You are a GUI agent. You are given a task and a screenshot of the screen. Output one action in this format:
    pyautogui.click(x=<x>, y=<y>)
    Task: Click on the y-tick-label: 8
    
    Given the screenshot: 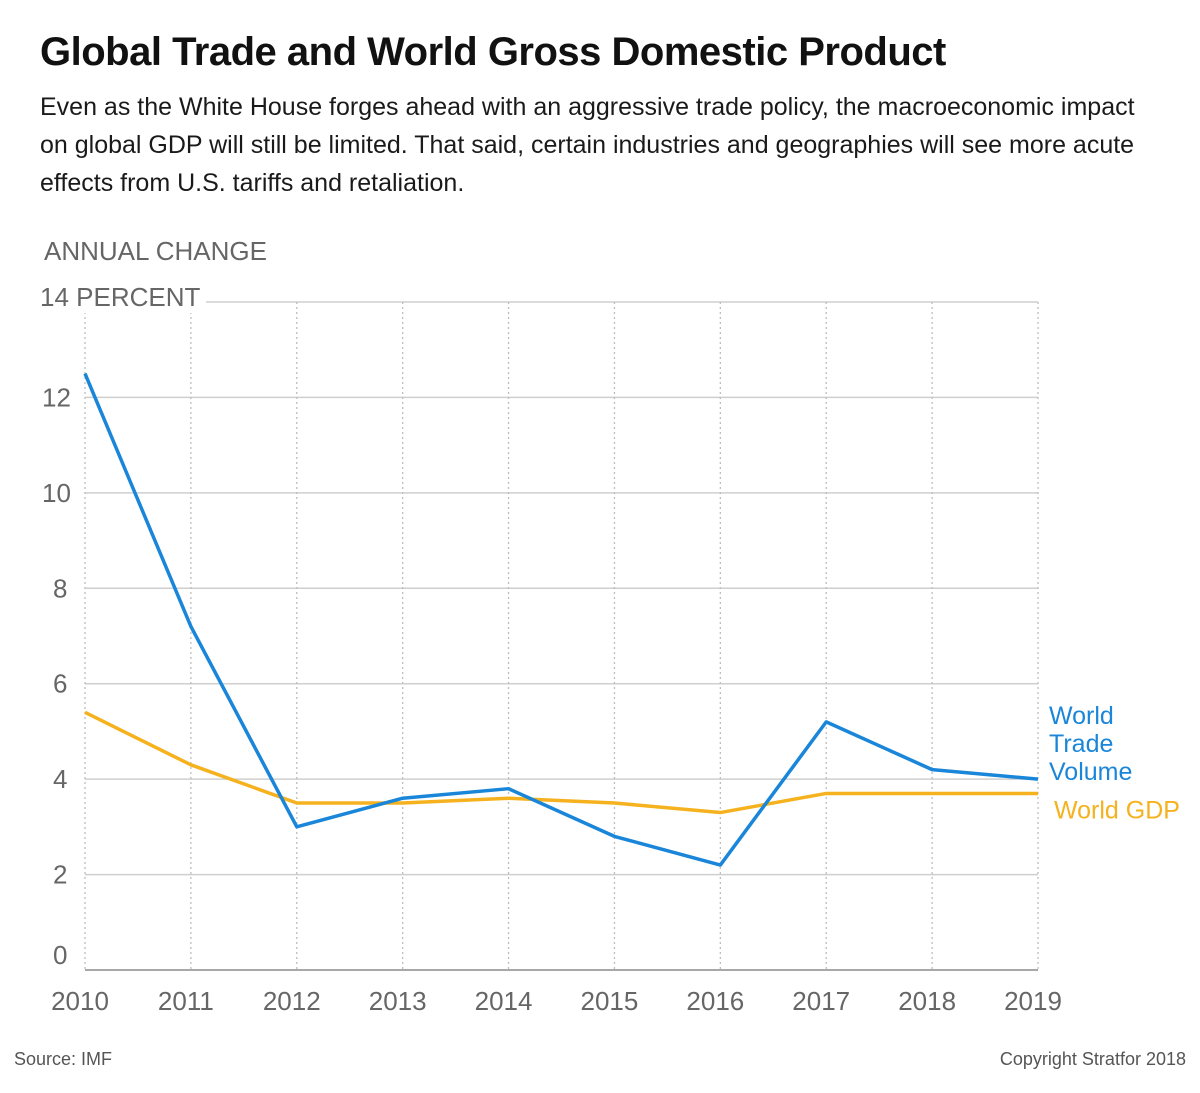 What is the action you would take?
    pyautogui.click(x=60, y=588)
    